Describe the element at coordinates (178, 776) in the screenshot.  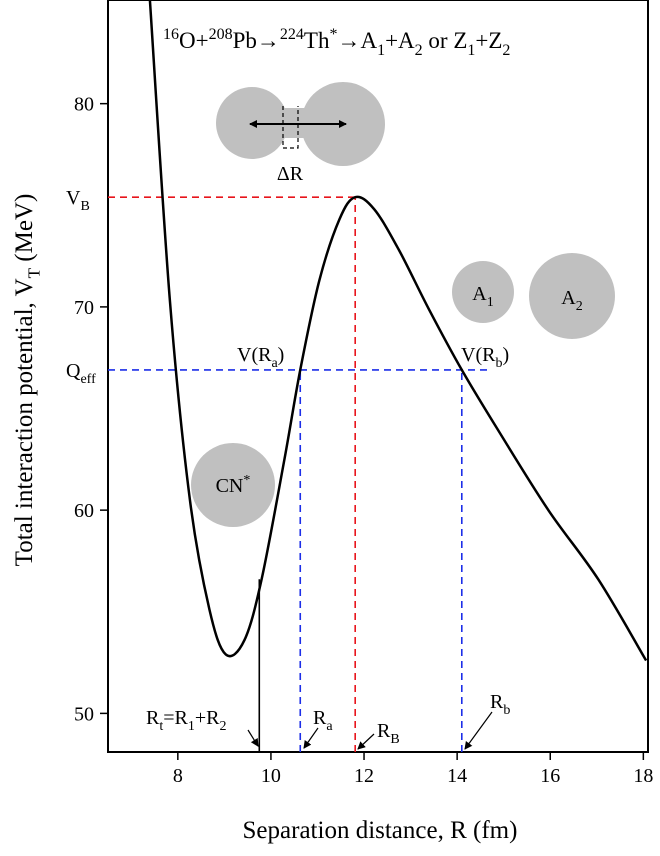
I see `x-tick-label: 8` at that location.